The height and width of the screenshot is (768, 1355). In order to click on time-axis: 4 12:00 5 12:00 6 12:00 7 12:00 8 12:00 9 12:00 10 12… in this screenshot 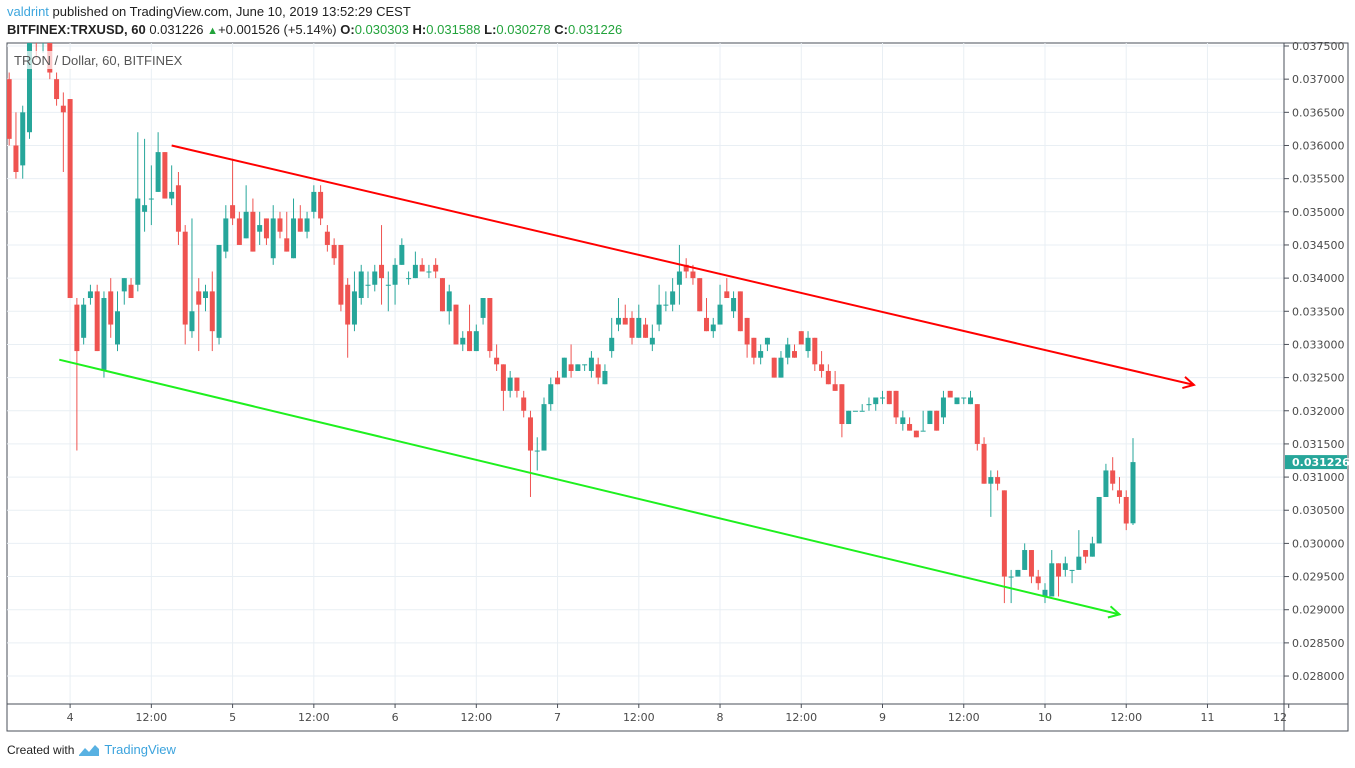, I will do `click(678, 714)`.